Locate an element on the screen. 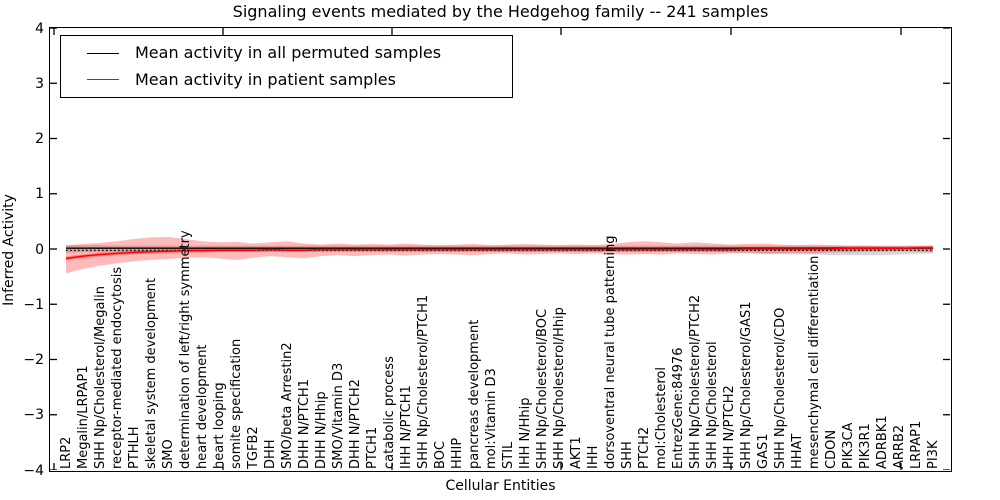 This screenshot has width=1000, height=500. x-category-label: CDON is located at coordinates (831, 449).